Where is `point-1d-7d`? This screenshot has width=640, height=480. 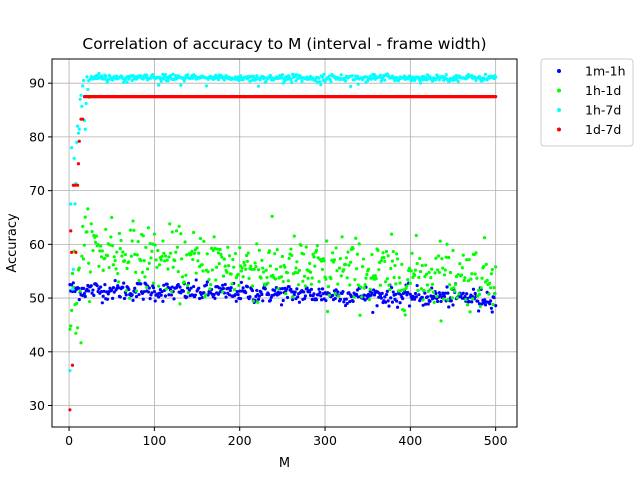 point-1d-7d is located at coordinates (79, 141).